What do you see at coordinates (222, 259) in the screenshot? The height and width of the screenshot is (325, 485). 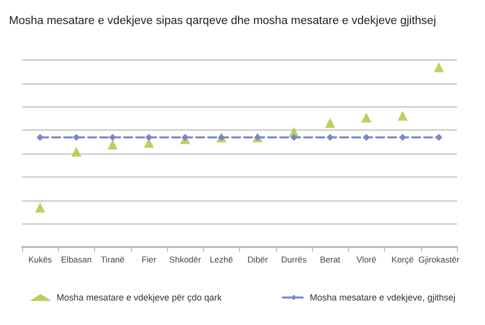 I see `x-tick-label: Lezhë` at bounding box center [222, 259].